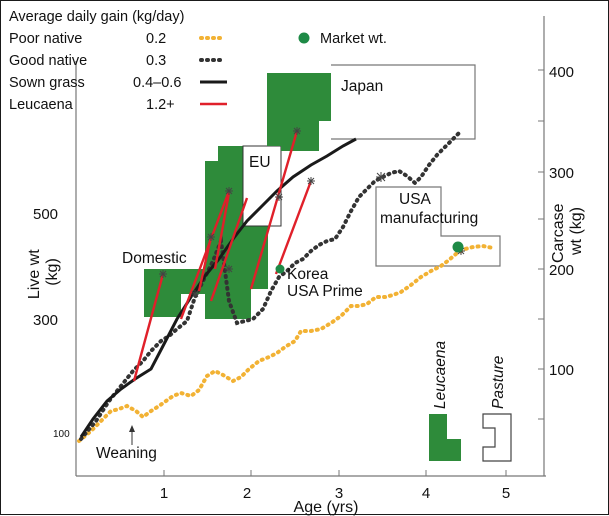 This screenshot has width=609, height=516. Describe the element at coordinates (558, 233) in the screenshot. I see `y-right-title-line1: Carcase` at that location.